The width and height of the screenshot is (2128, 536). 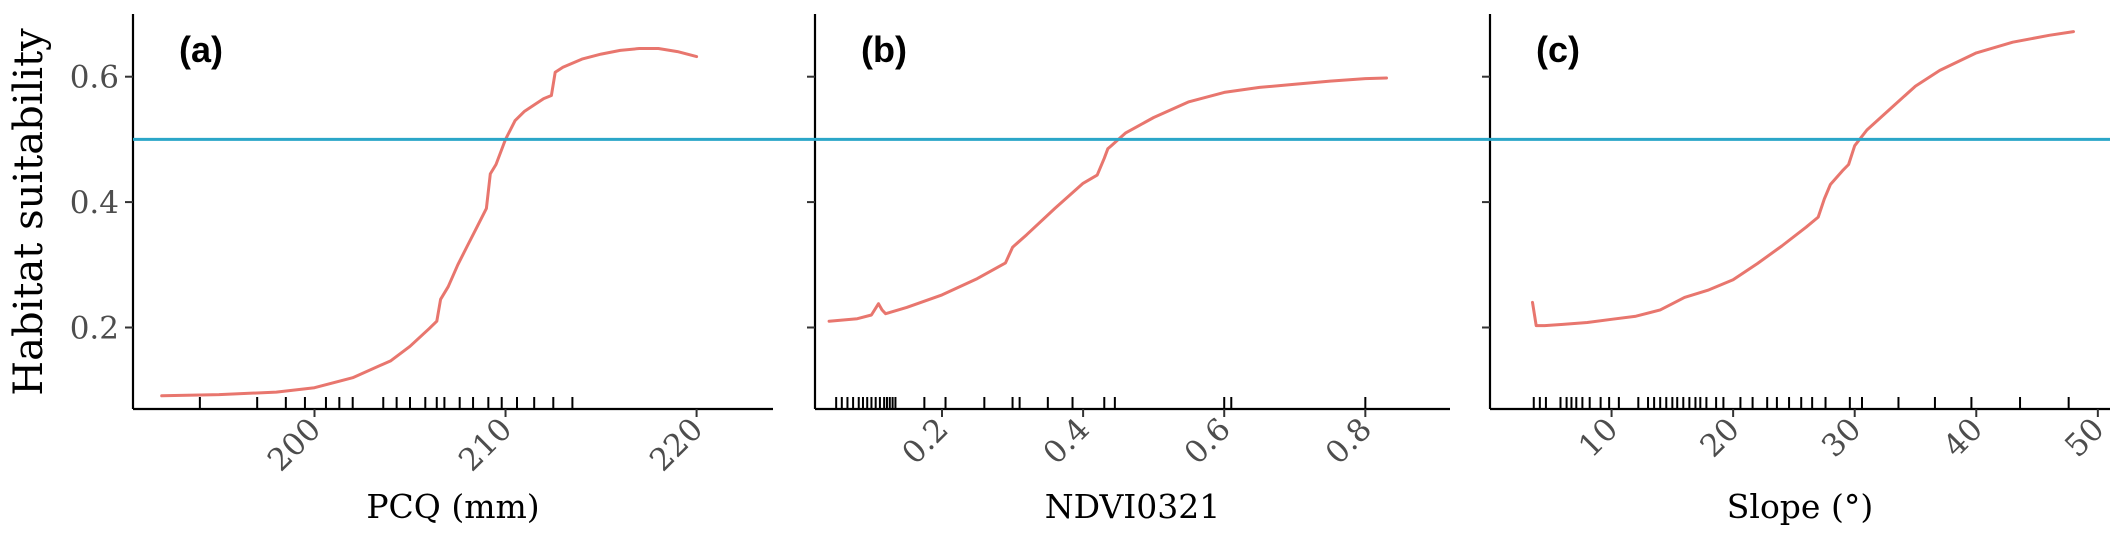 I want to click on x-tick-label: 30, so click(x=1841, y=437).